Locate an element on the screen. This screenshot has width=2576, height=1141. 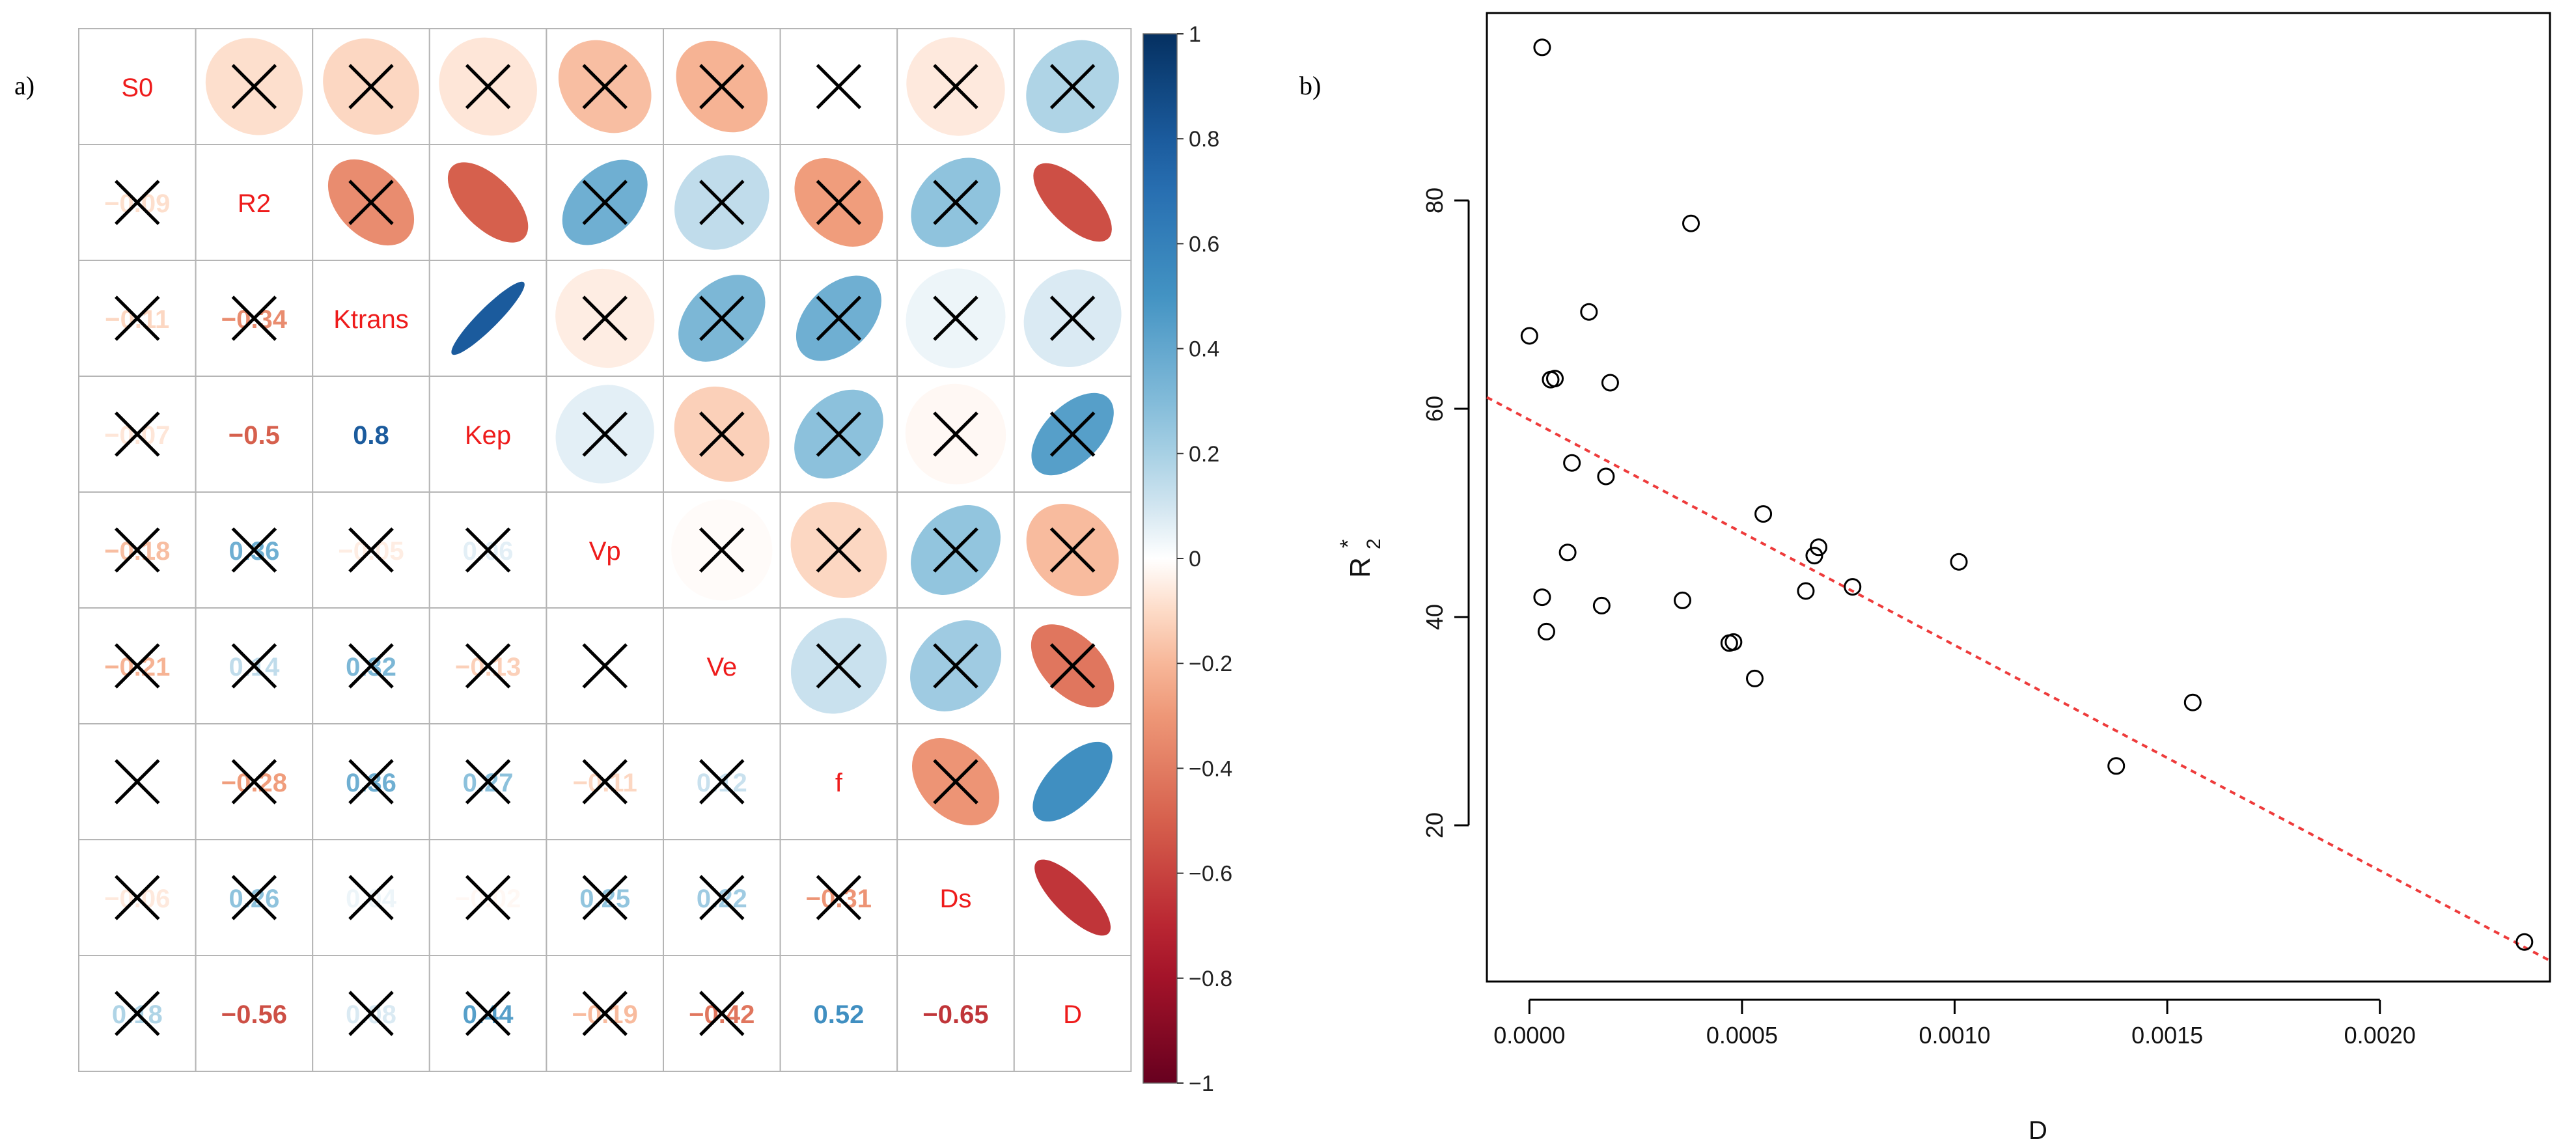
y-axis-label-superscript: * is located at coordinates (1348, 544).